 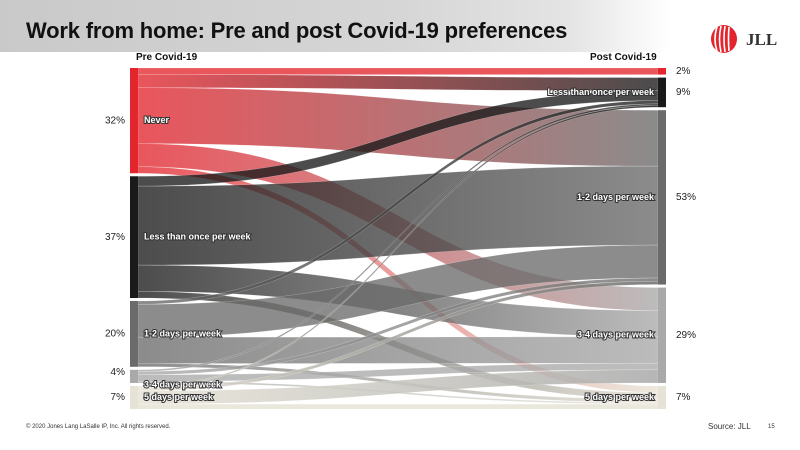 I want to click on title-band, so click(x=335, y=26).